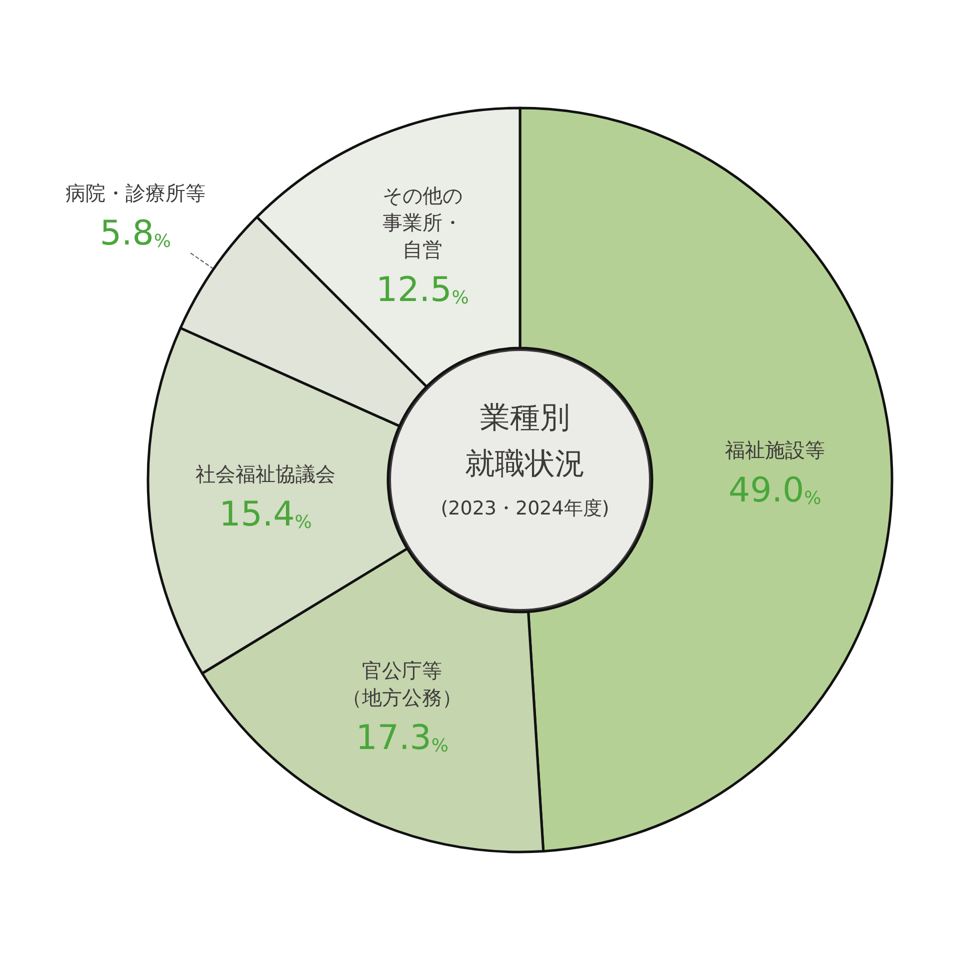 The height and width of the screenshot is (960, 960). Describe the element at coordinates (774, 450) in the screenshot. I see `slice-label: 福祉施設等` at that location.